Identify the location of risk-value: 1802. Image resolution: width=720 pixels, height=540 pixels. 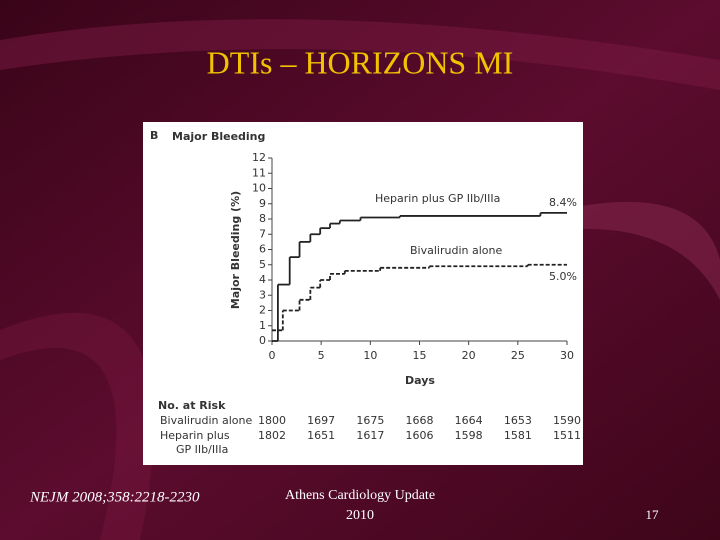
(272, 435).